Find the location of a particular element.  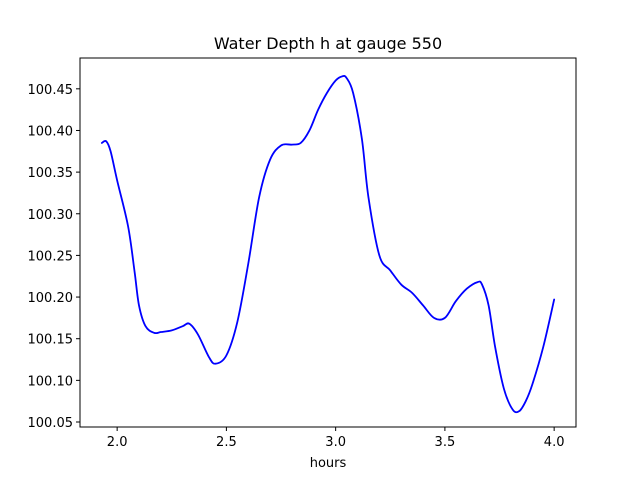

x-tick-label: 3.0 is located at coordinates (335, 442).